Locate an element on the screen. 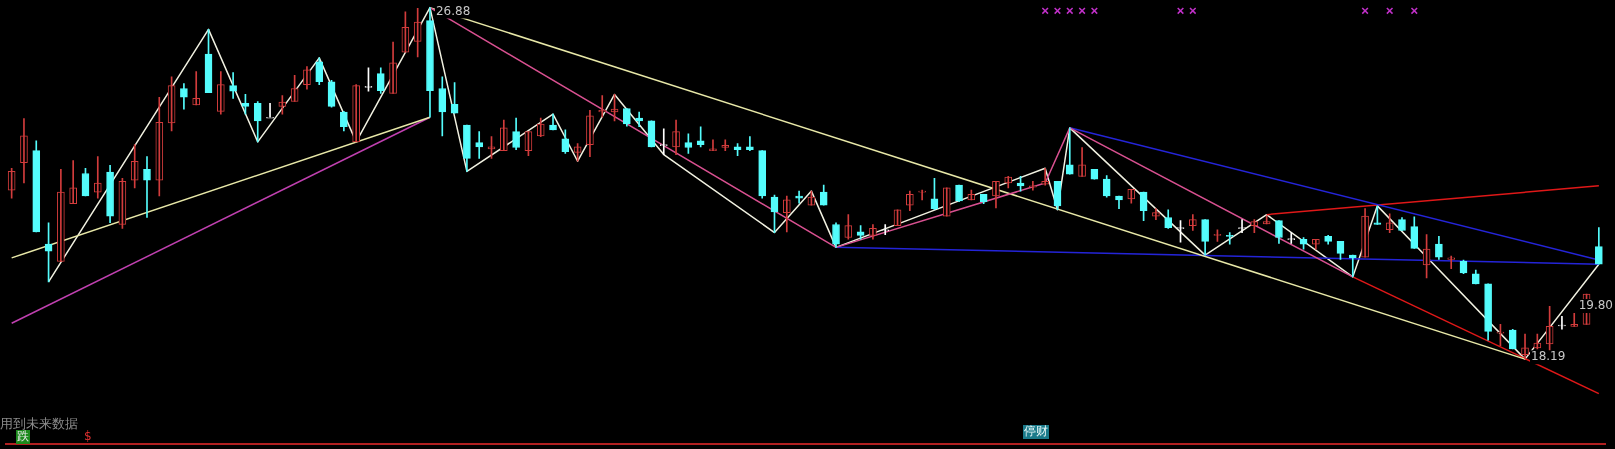 The height and width of the screenshot is (449, 1615). annotation: 19.80 is located at coordinates (1596, 305).